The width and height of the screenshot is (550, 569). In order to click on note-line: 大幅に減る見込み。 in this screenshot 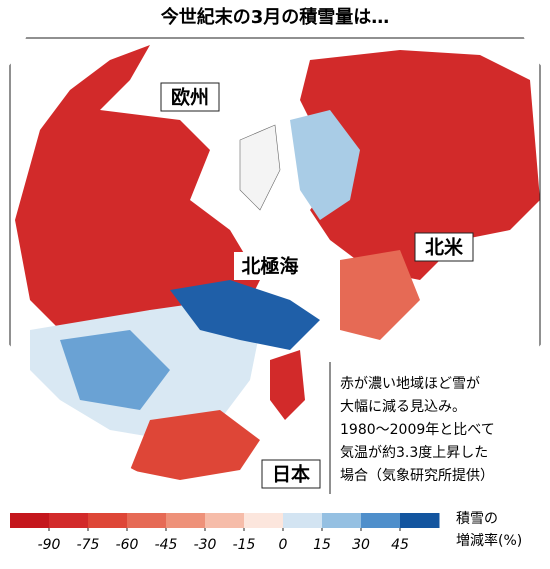, I will do `click(403, 406)`.